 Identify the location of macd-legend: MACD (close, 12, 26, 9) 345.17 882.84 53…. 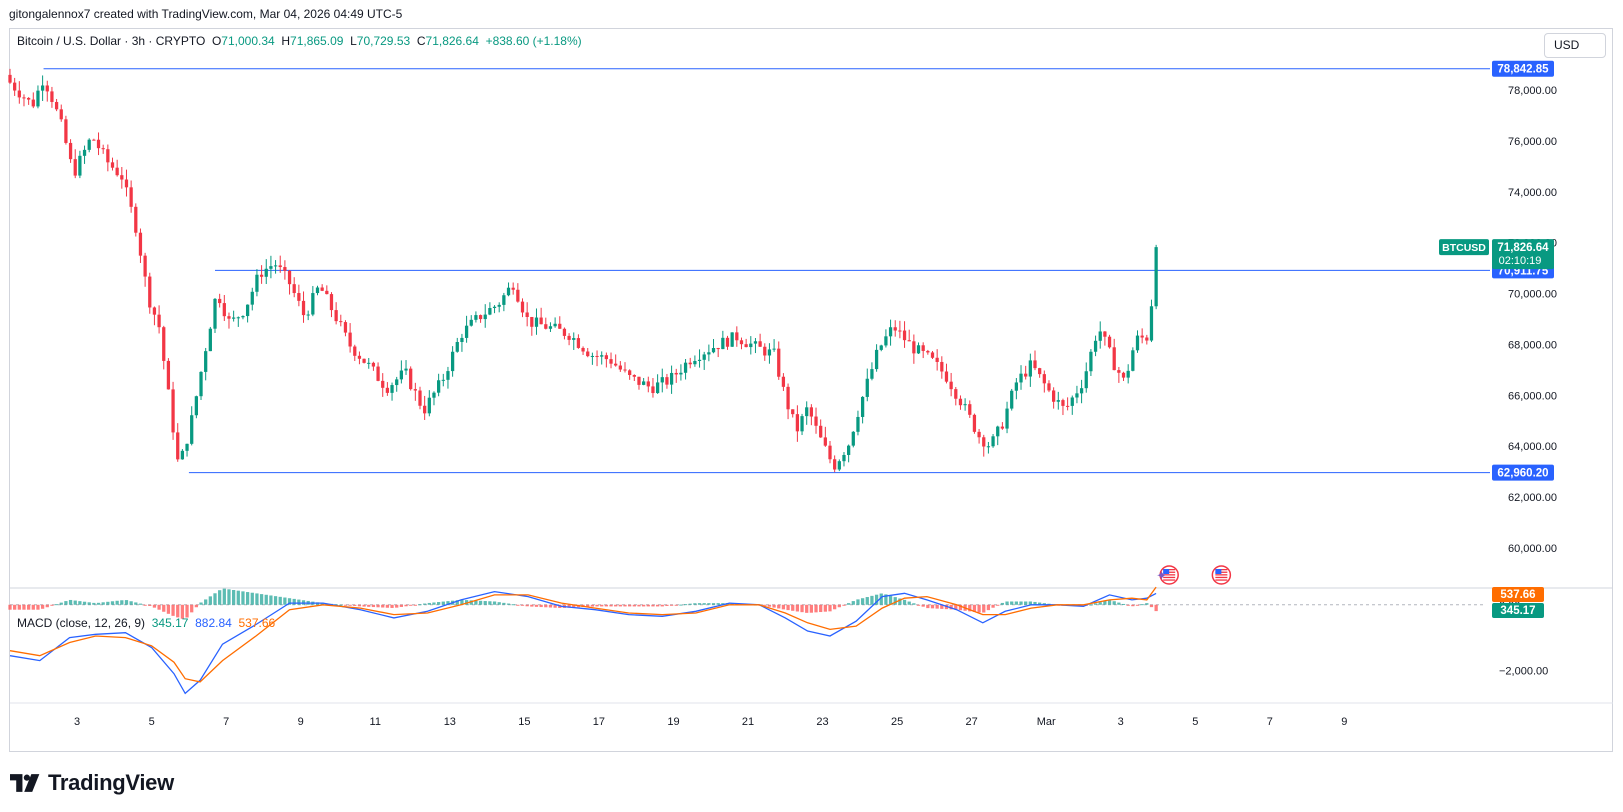
(146, 623).